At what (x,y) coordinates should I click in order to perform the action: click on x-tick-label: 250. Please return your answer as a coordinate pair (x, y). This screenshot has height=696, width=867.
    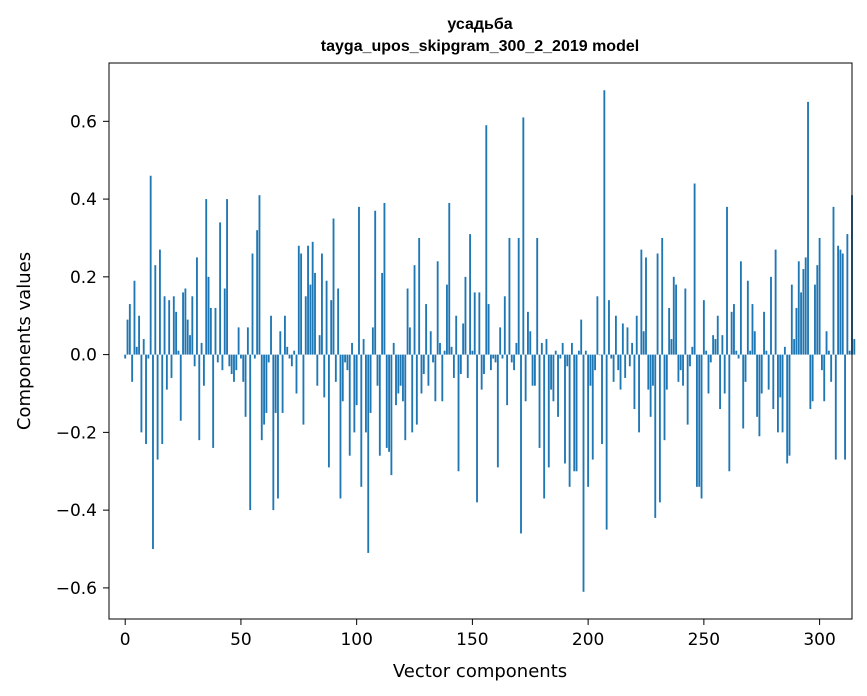
    Looking at the image, I should click on (704, 640).